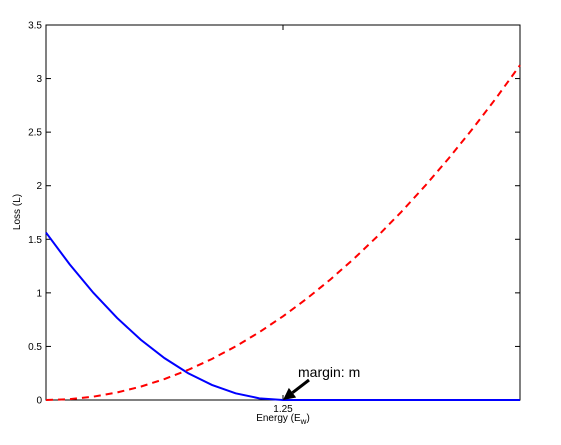 This screenshot has height=445, width=561. Describe the element at coordinates (283, 409) in the screenshot. I see `x-tick-label: 1.25` at that location.